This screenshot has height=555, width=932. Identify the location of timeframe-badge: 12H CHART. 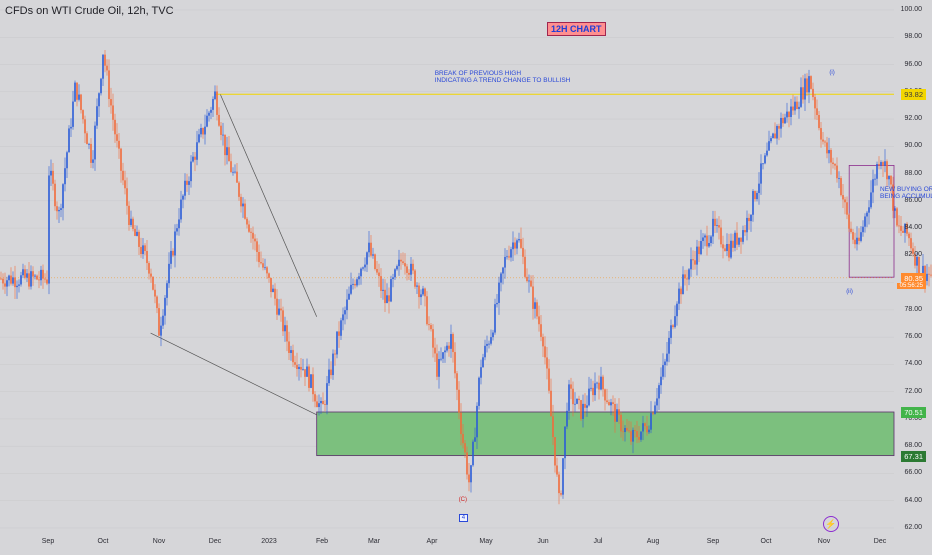
(576, 29).